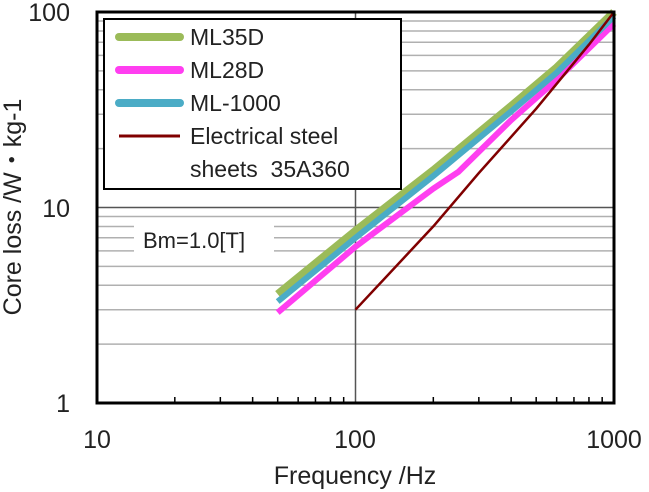 The height and width of the screenshot is (492, 649). Describe the element at coordinates (270, 169) in the screenshot. I see `legend-label-electrical-steel-line2: sheets 35A360` at that location.